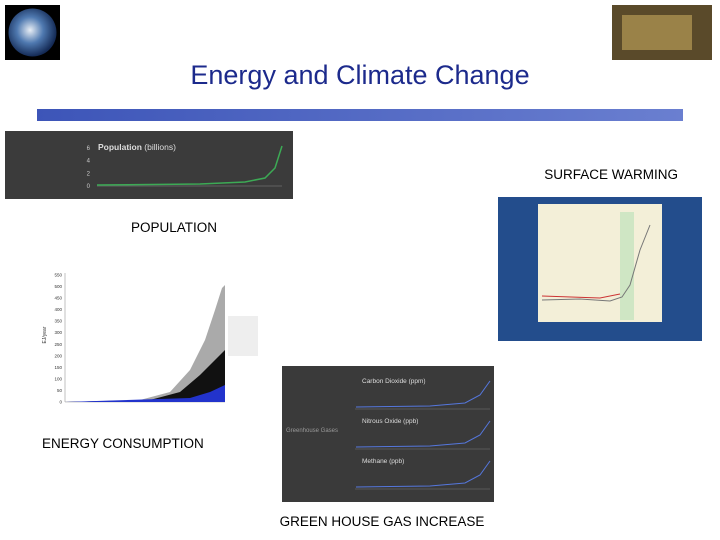 Image resolution: width=720 pixels, height=540 pixels. I want to click on image-title: Population (billions), so click(137, 147).